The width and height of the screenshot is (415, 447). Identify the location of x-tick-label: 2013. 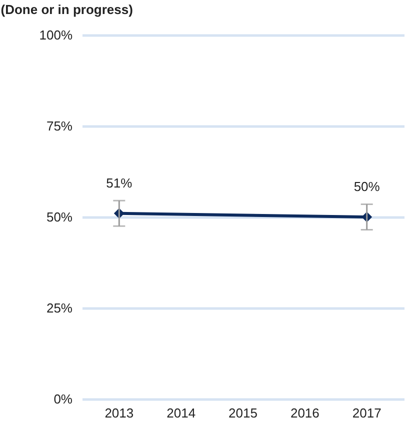
(119, 413).